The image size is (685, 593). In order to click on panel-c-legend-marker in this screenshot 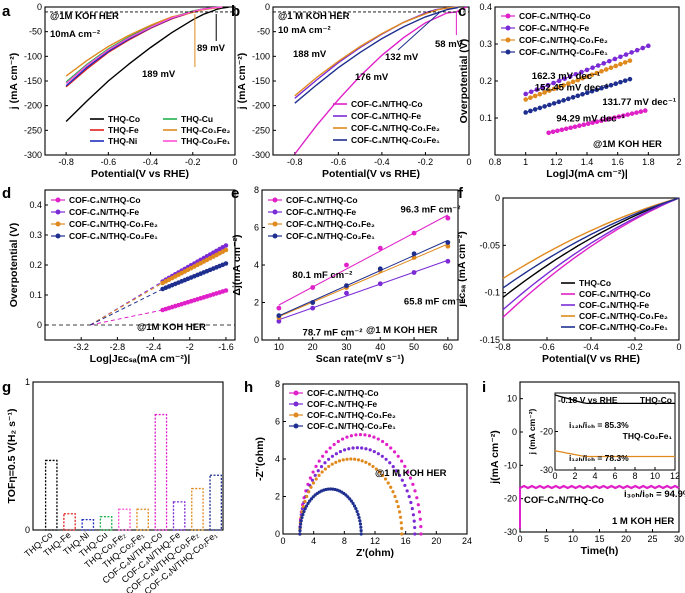, I will do `click(508, 16)`.